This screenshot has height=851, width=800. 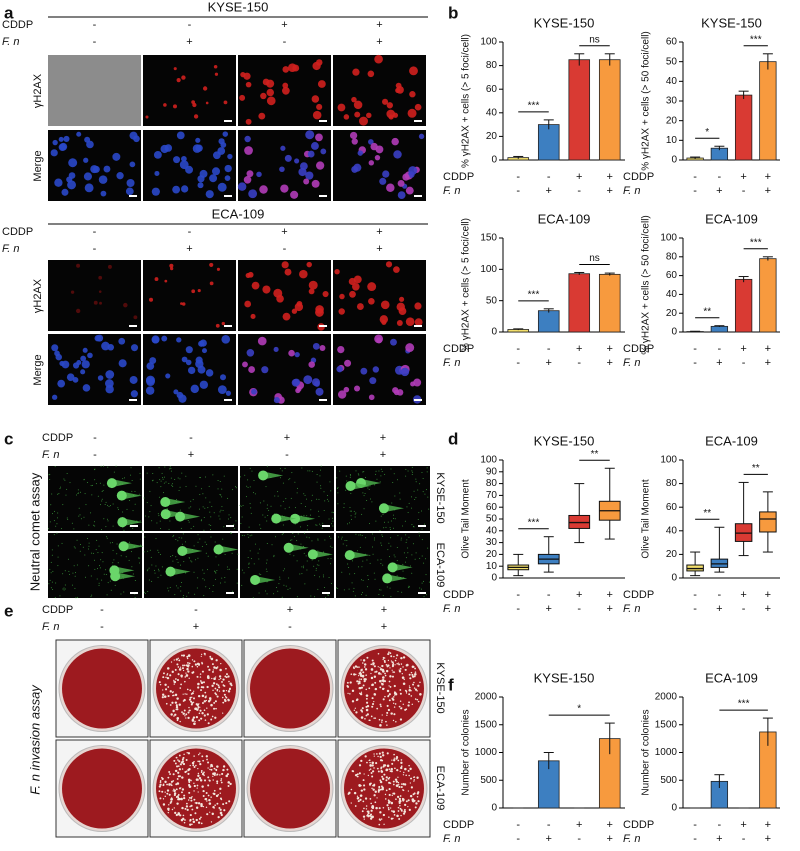 What do you see at coordinates (632, 609) in the screenshot?
I see `condition-name: F. n` at bounding box center [632, 609].